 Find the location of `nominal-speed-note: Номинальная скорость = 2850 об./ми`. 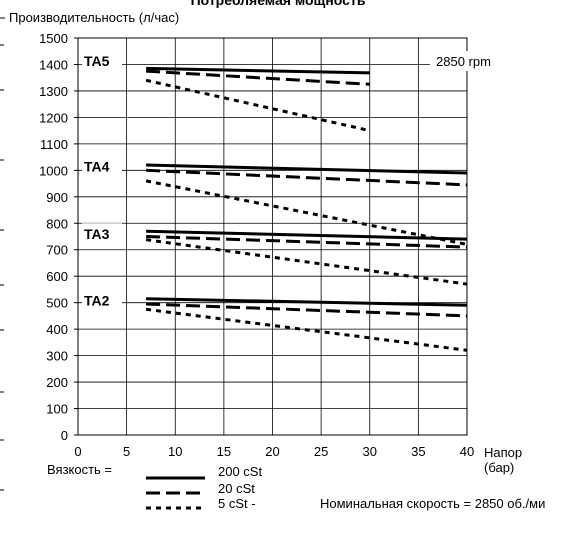

nominal-speed-note: Номинальная скорость = 2850 об./ми is located at coordinates (432, 503).